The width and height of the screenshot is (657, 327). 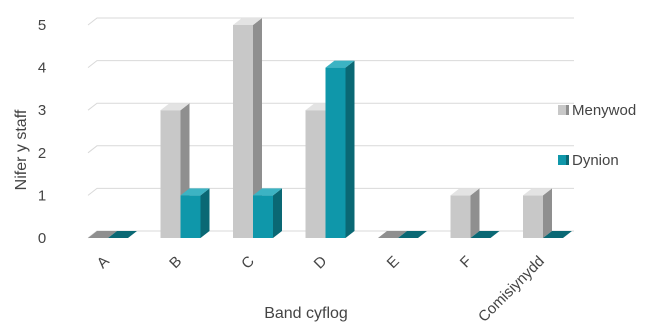 I want to click on bar-menywod-e, so click(x=392, y=234).